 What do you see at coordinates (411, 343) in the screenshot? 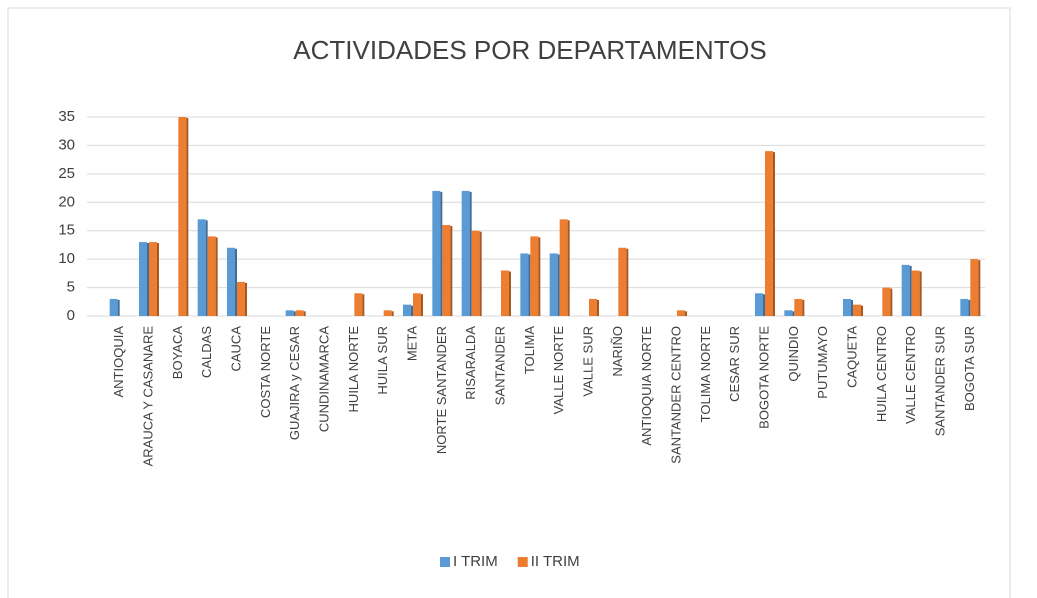
I see `x-tick-label: META` at bounding box center [411, 343].